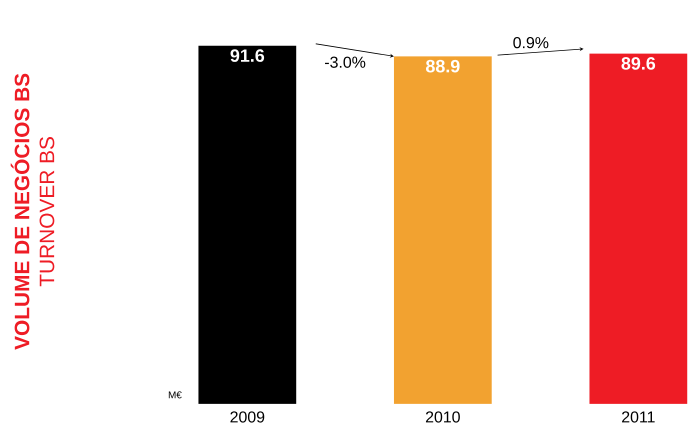 Image resolution: width=697 pixels, height=429 pixels. What do you see at coordinates (530, 42) in the screenshot?
I see `annotation: 0.9%` at bounding box center [530, 42].